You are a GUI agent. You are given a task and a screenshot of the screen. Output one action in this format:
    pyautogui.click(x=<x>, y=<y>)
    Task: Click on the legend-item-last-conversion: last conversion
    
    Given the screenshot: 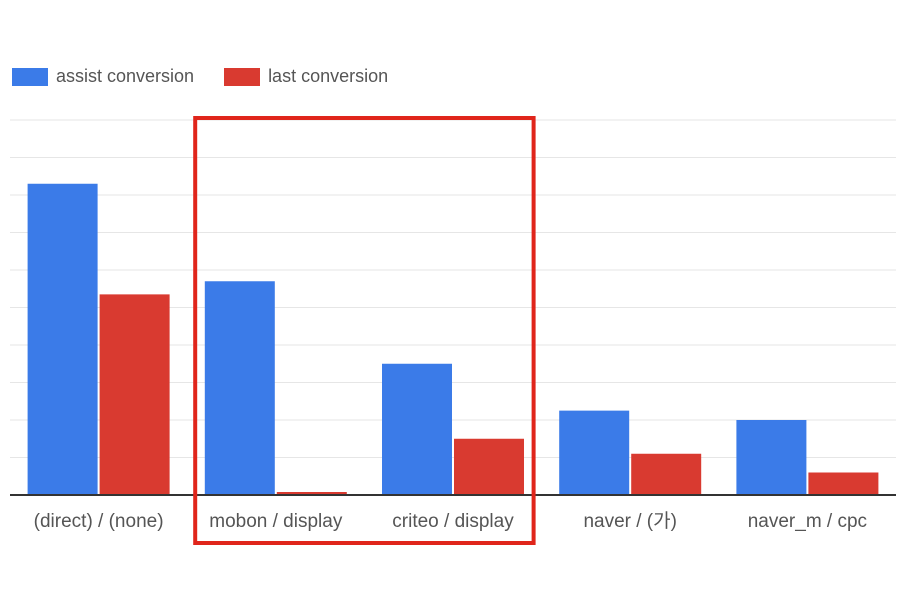 What is the action you would take?
    pyautogui.click(x=306, y=76)
    